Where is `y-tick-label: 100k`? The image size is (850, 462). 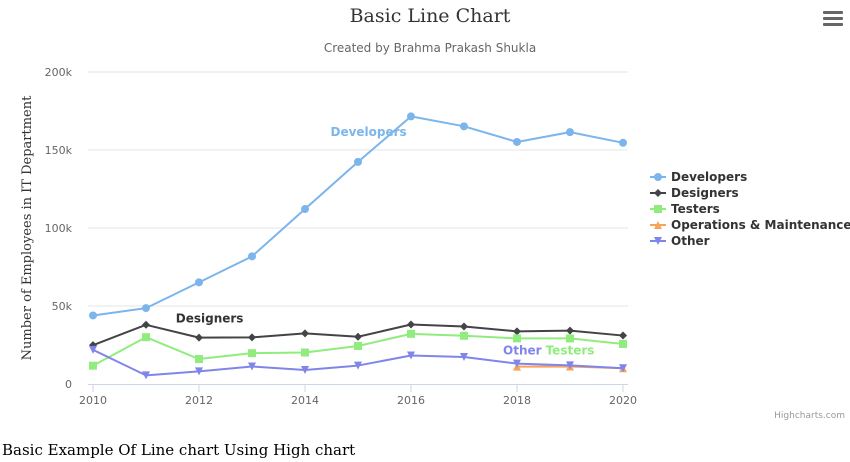
y-tick-label: 100k is located at coordinates (59, 228).